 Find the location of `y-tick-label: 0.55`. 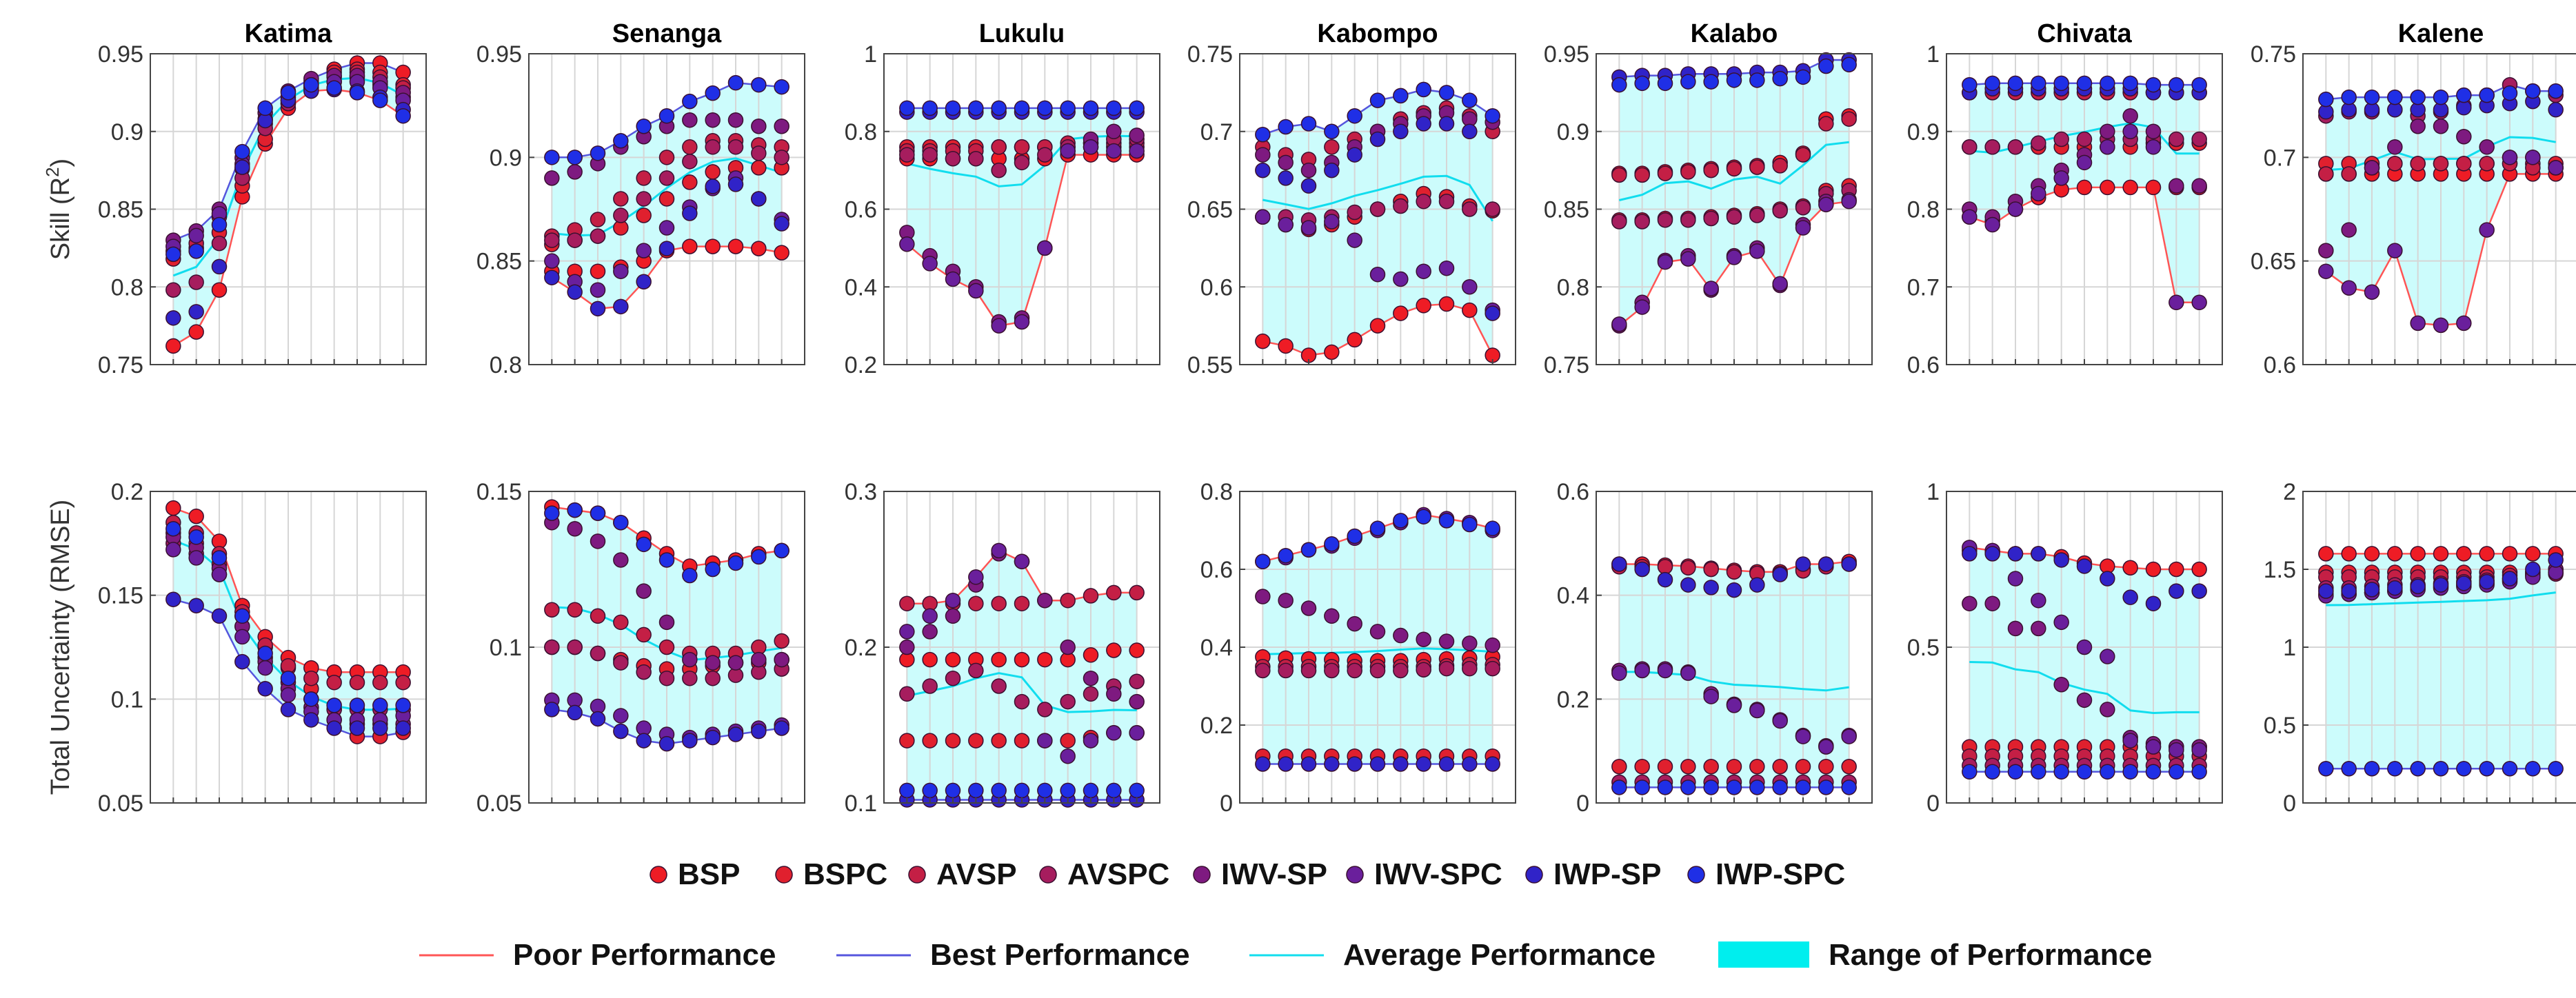

y-tick-label: 0.55 is located at coordinates (1210, 365).